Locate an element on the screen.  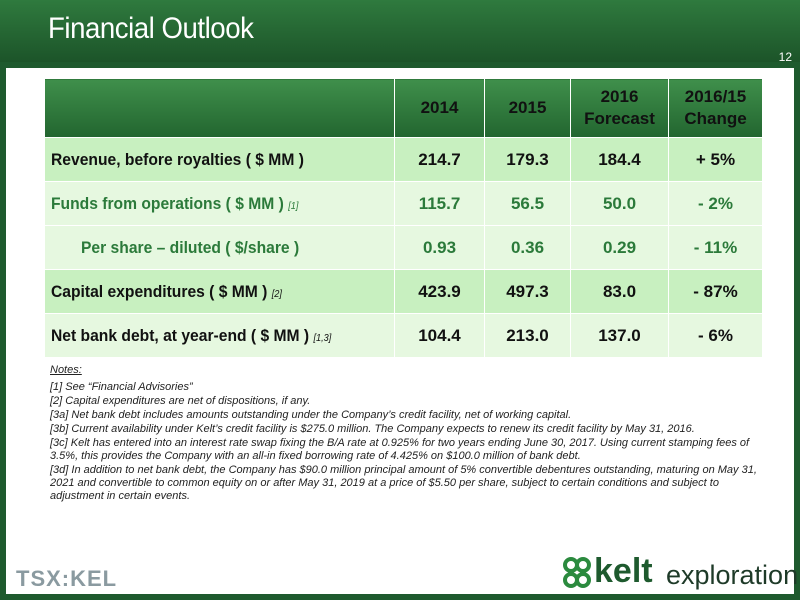
row-label: Revenue, before royalties ( $ MM ) is located at coordinates (219, 159).